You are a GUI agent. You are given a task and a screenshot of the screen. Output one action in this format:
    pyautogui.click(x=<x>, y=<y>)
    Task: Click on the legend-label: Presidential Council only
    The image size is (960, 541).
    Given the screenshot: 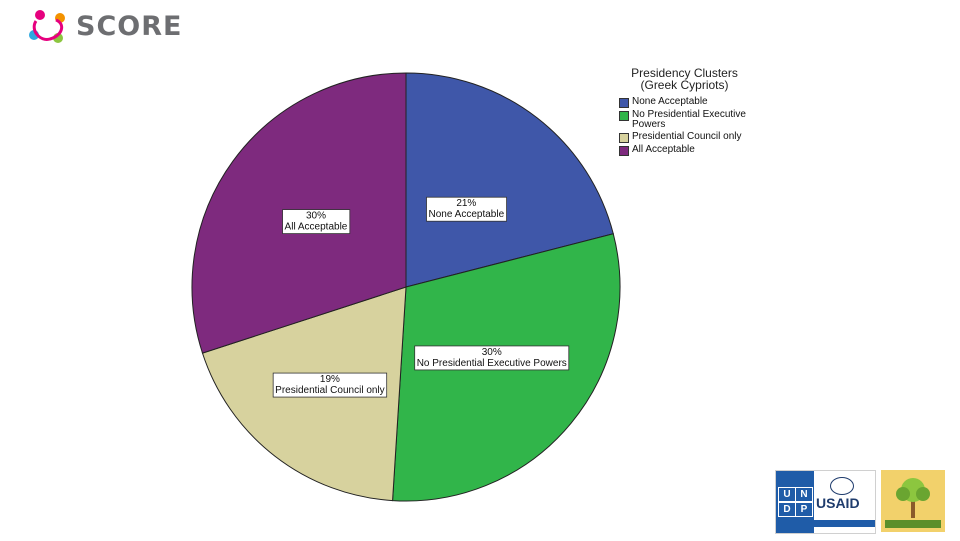 What is the action you would take?
    pyautogui.click(x=687, y=136)
    